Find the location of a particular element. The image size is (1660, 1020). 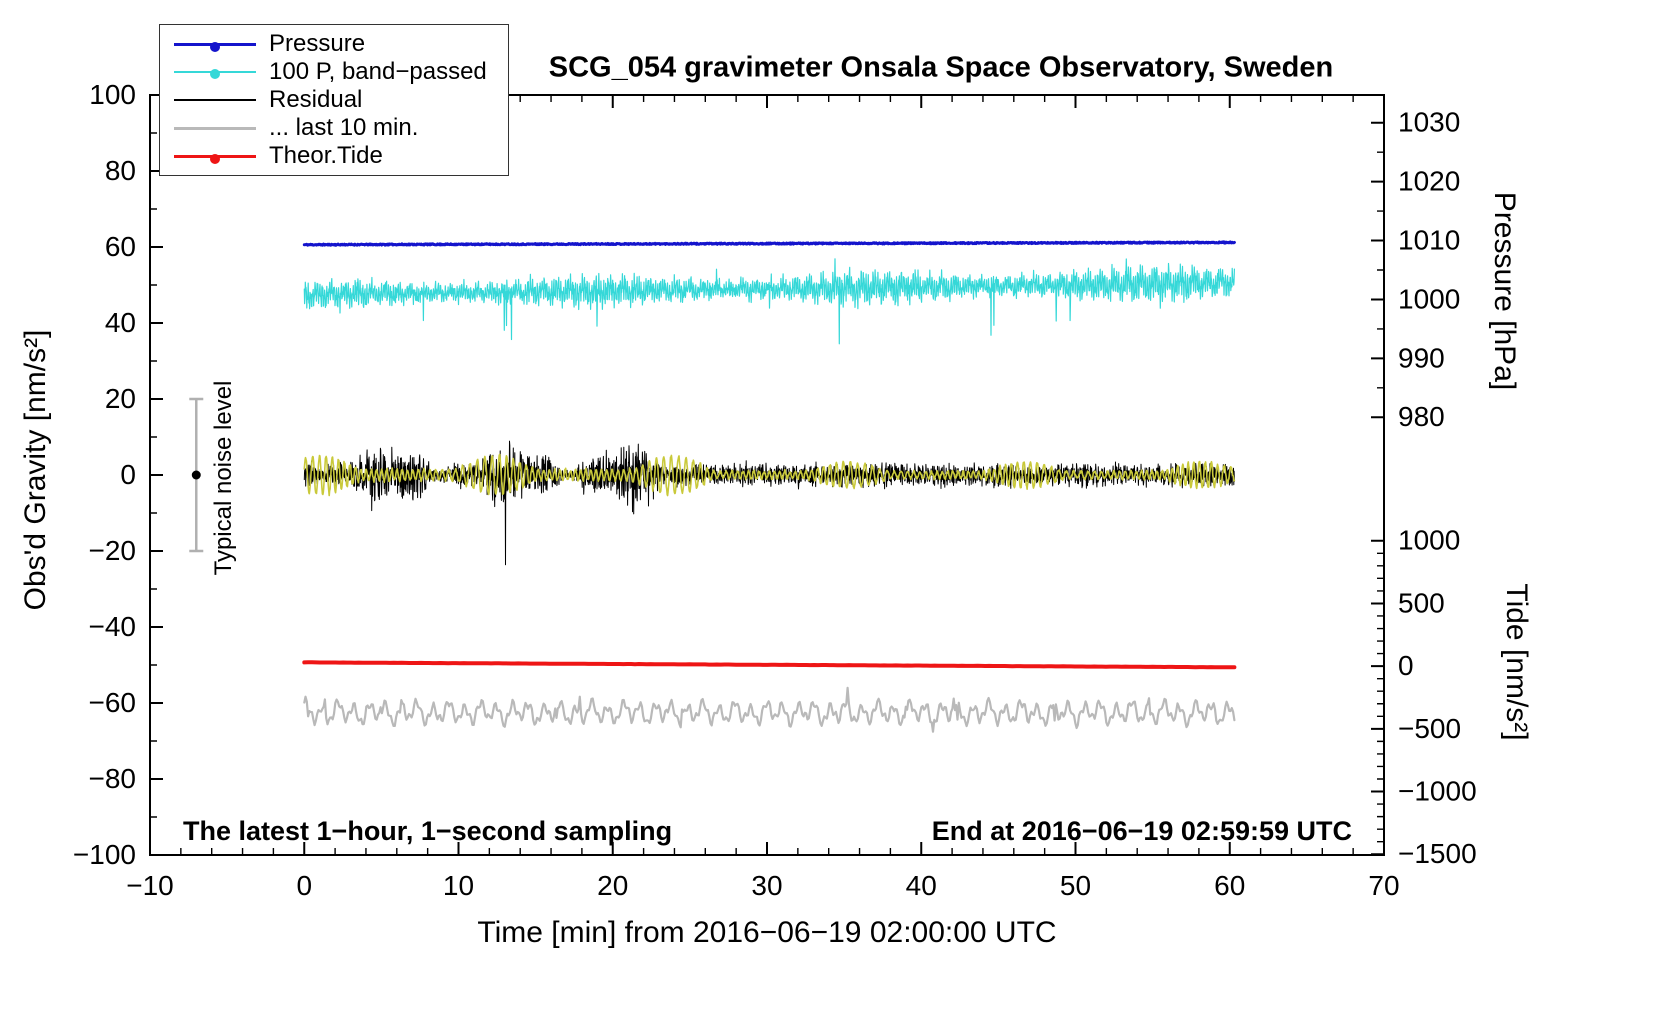

gravity-tick-label: 60 is located at coordinates (120, 246).